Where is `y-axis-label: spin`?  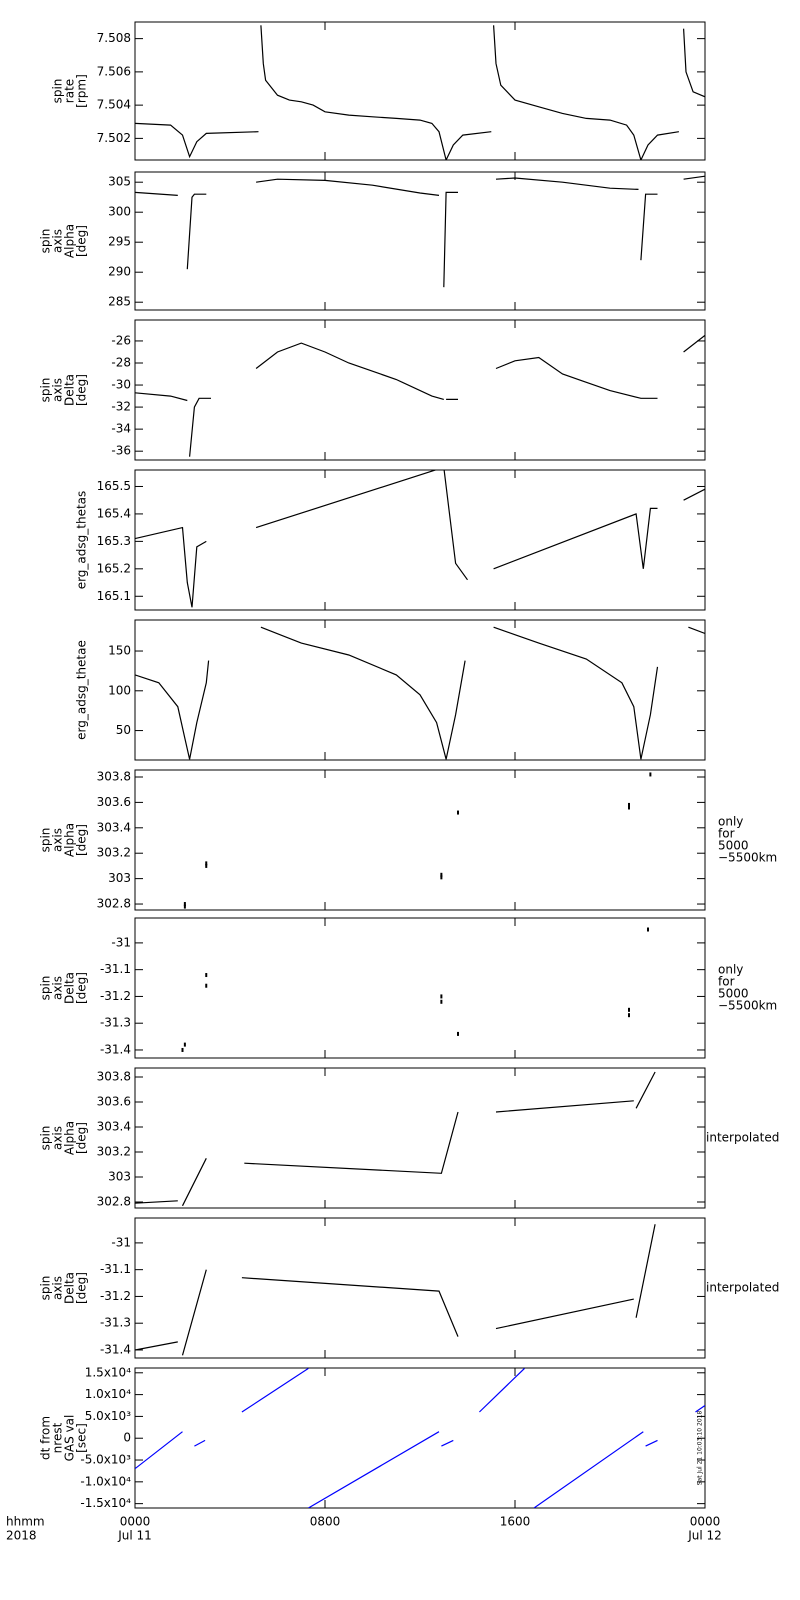
y-axis-label: spin is located at coordinates (46, 241).